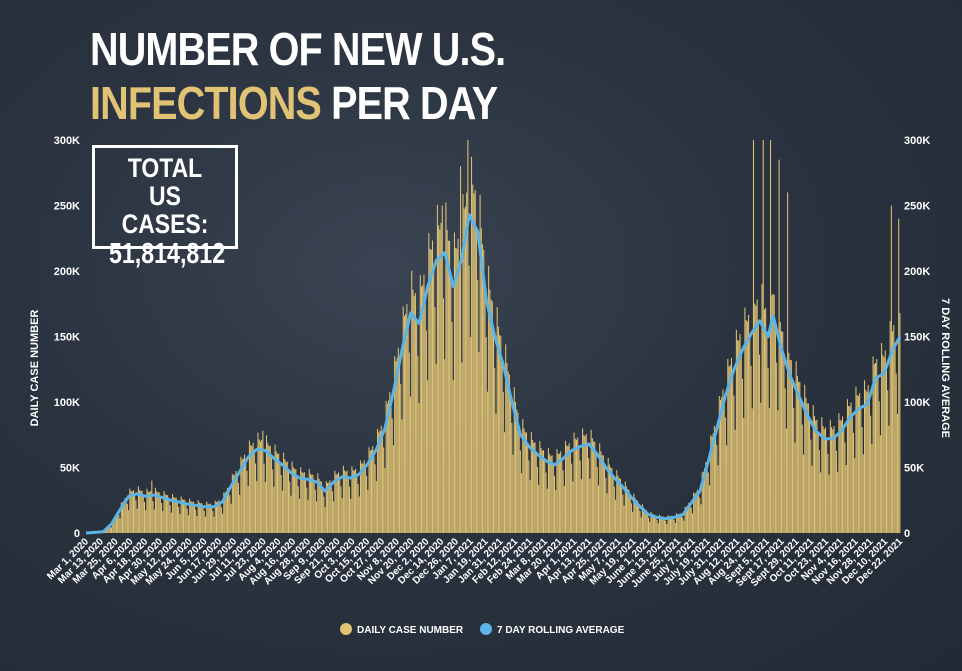 The image size is (962, 671). What do you see at coordinates (206, 103) in the screenshot?
I see `chart-title-highlight: INFECTIONS` at bounding box center [206, 103].